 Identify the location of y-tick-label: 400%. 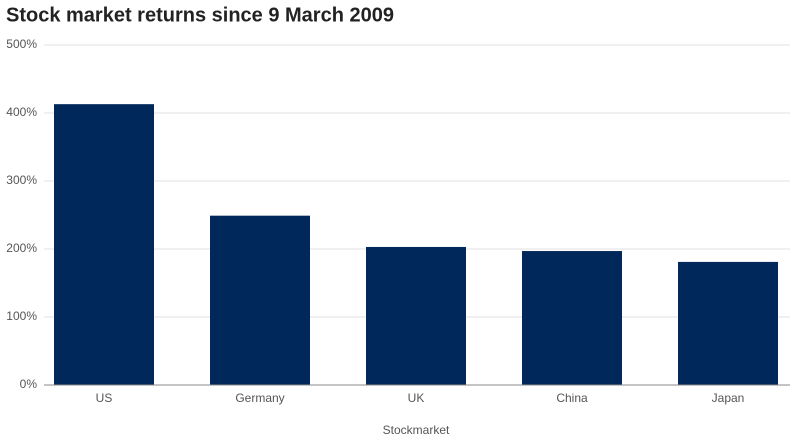
(21, 112).